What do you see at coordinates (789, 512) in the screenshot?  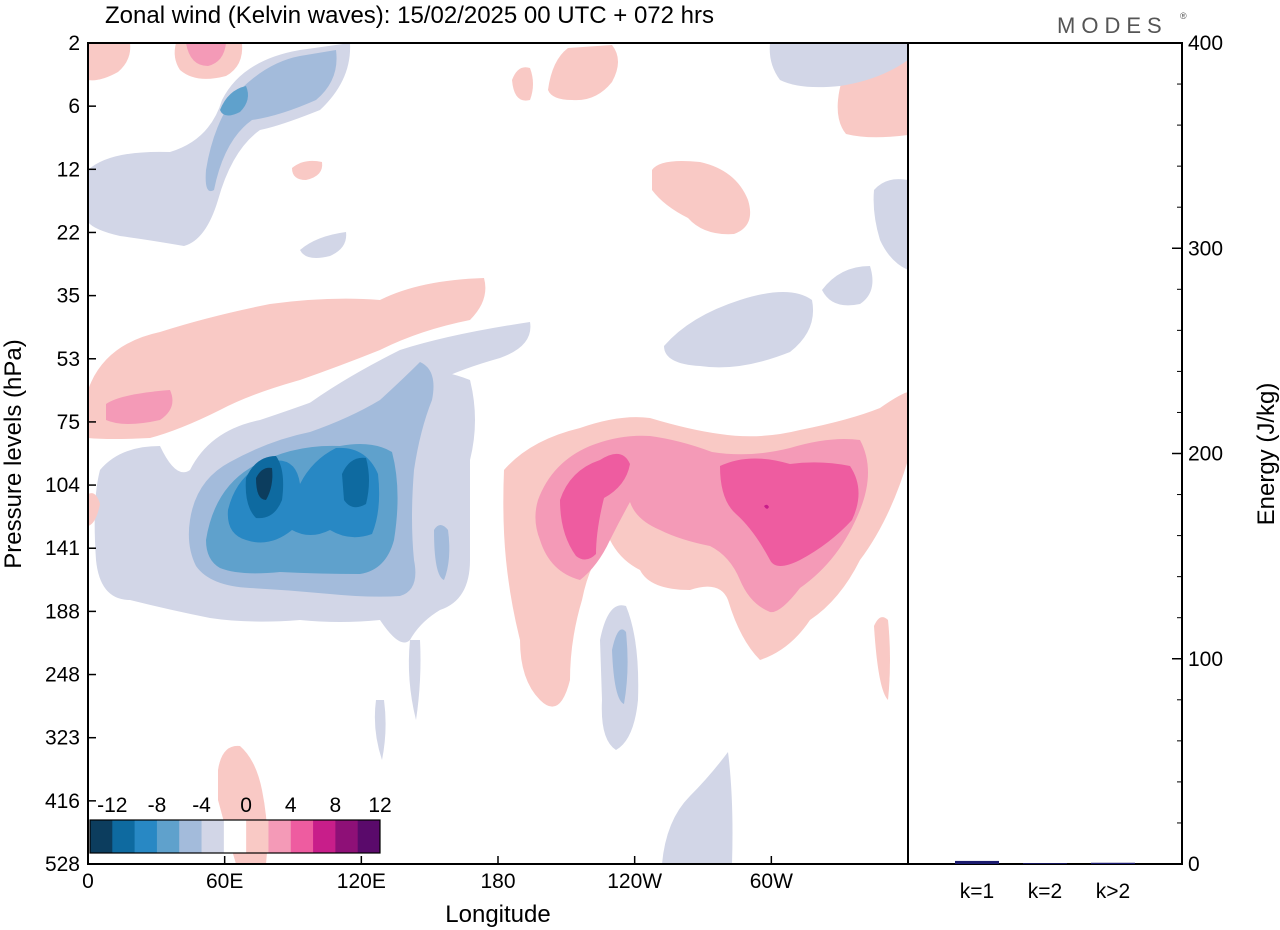 I see `contour-pink-level-3b` at bounding box center [789, 512].